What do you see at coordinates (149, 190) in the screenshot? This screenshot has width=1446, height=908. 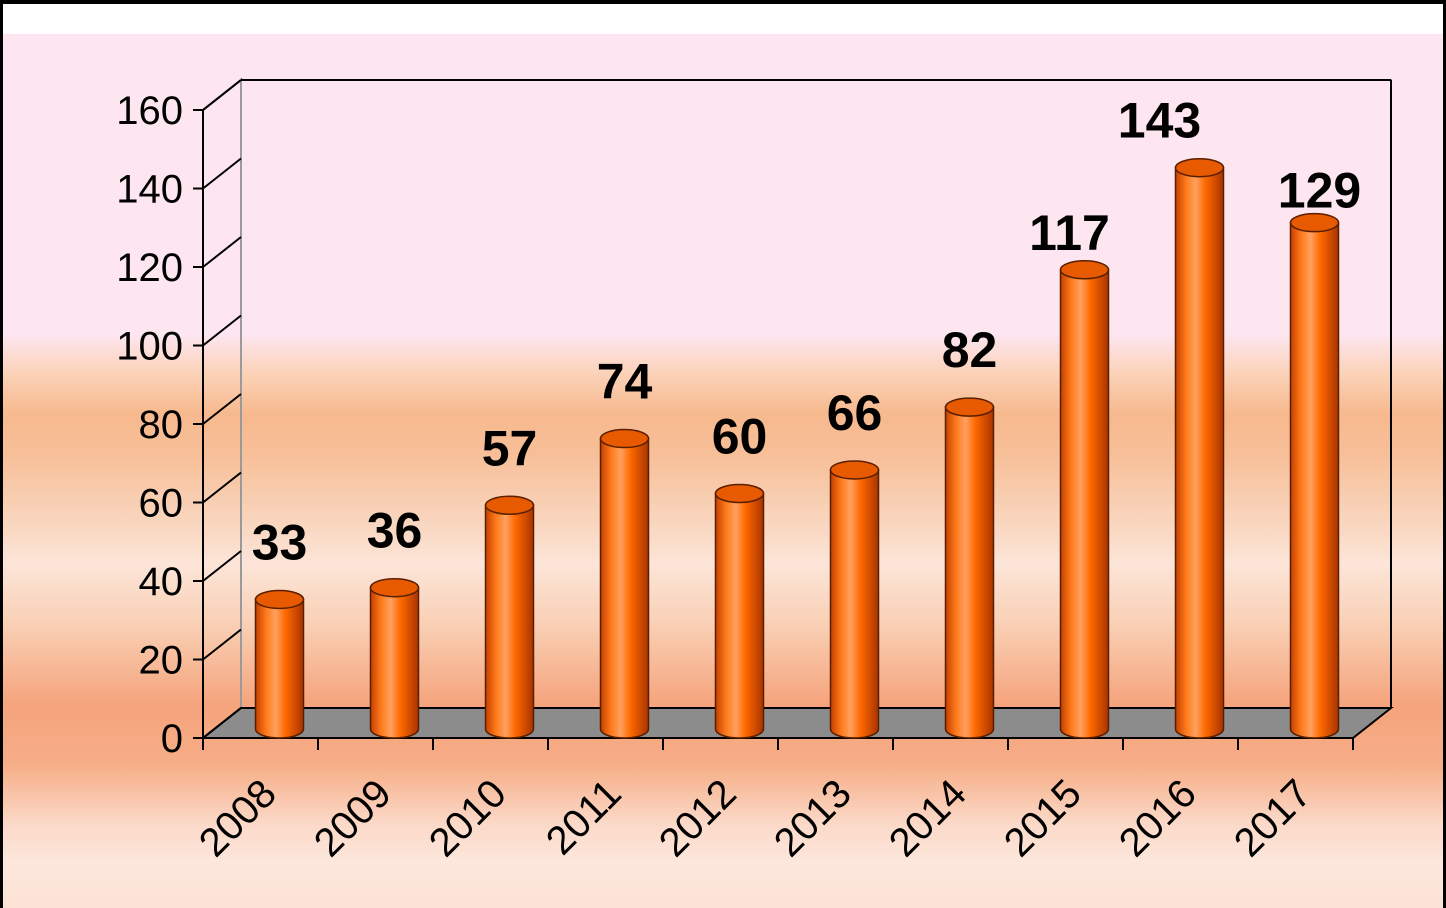 I see `y-tick-label: 140` at bounding box center [149, 190].